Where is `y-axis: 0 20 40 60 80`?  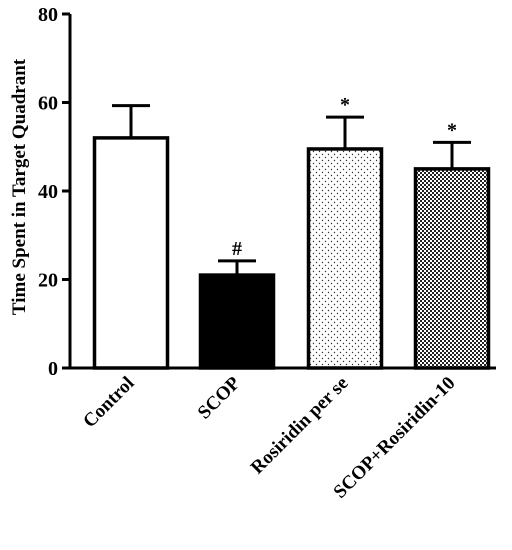
y-axis: 0 20 40 60 80 is located at coordinates (55, 192).